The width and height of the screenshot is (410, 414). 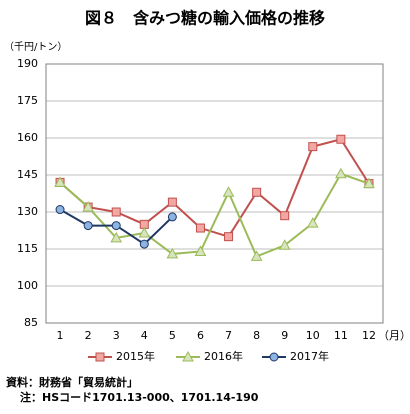 I want to click on x-tick-label: 2, so click(x=88, y=335).